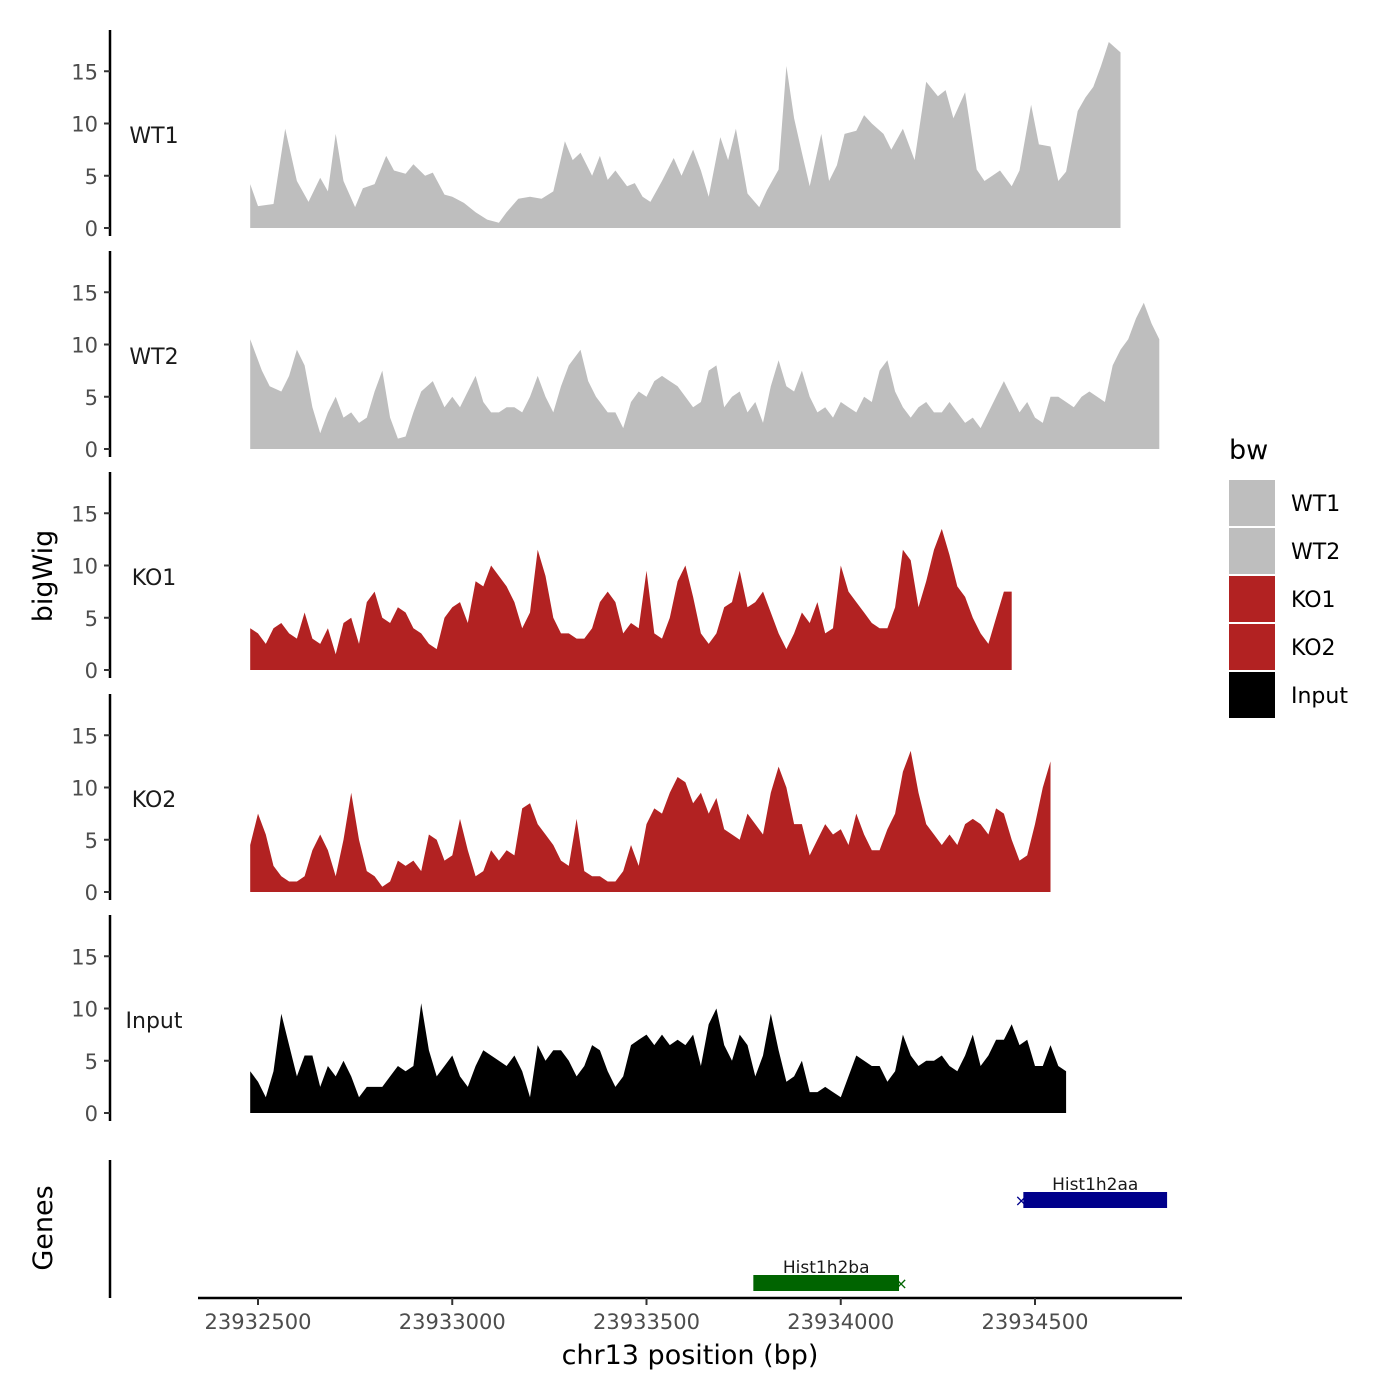 The height and width of the screenshot is (1400, 1400). I want to click on legend-swatch-wt2, so click(1252, 551).